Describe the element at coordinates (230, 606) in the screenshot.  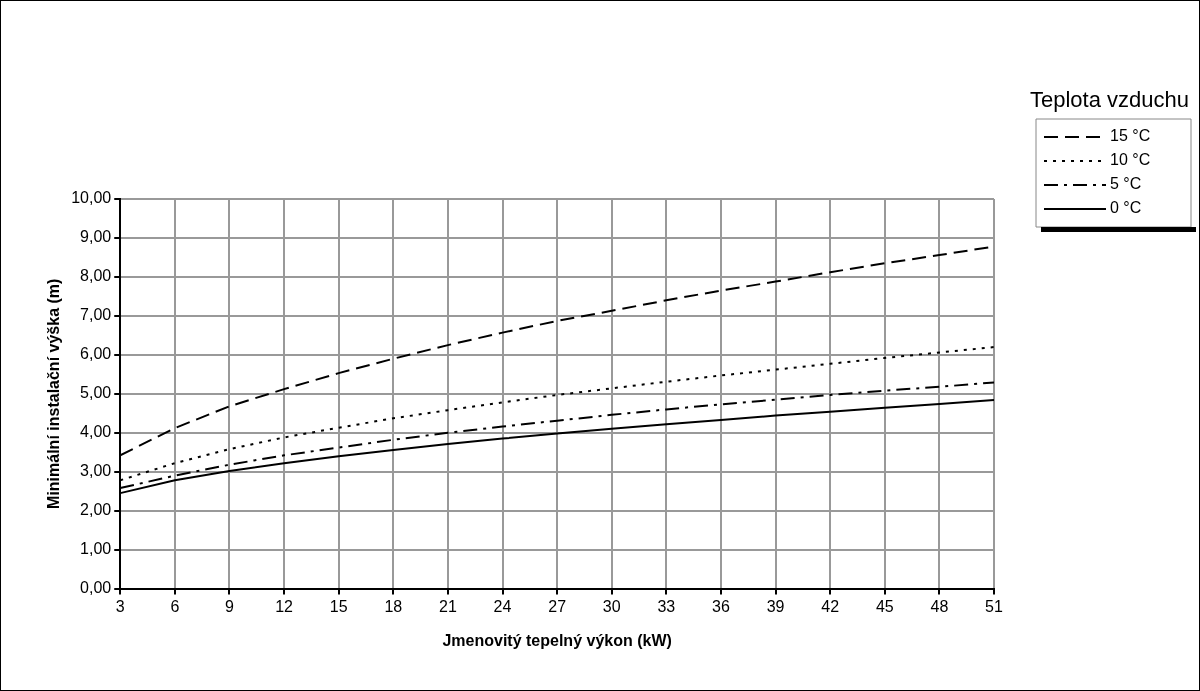
I see `x-tick-label: 9` at that location.